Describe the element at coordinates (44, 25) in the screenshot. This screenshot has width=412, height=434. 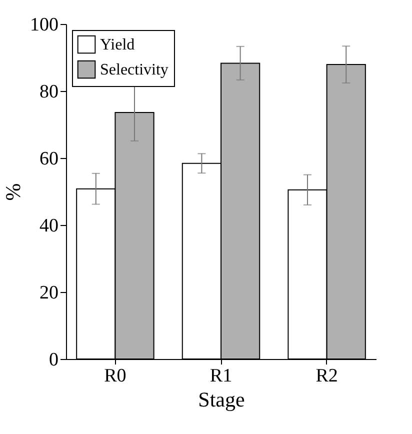
I see `y-tick-label: 100` at that location.